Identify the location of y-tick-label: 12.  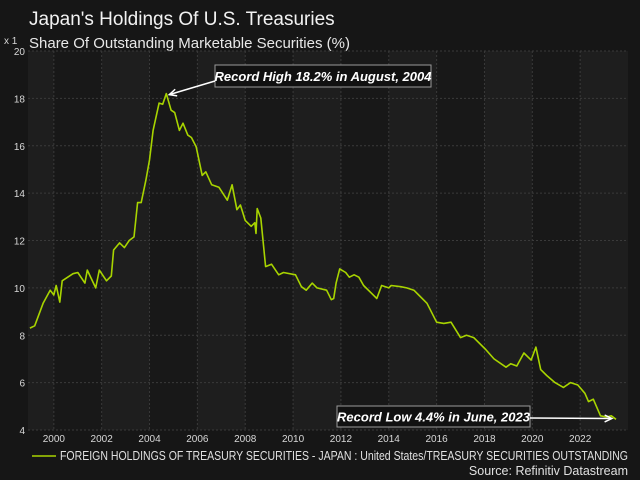
(20, 242).